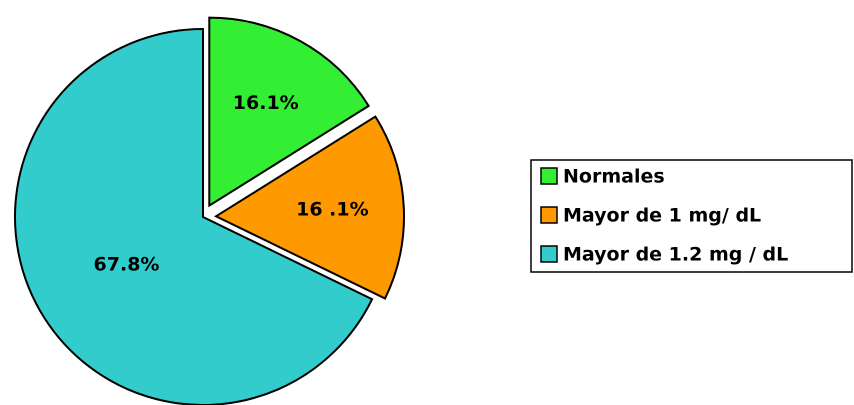 The height and width of the screenshot is (405, 854). I want to click on legend-label: Normales, so click(614, 177).